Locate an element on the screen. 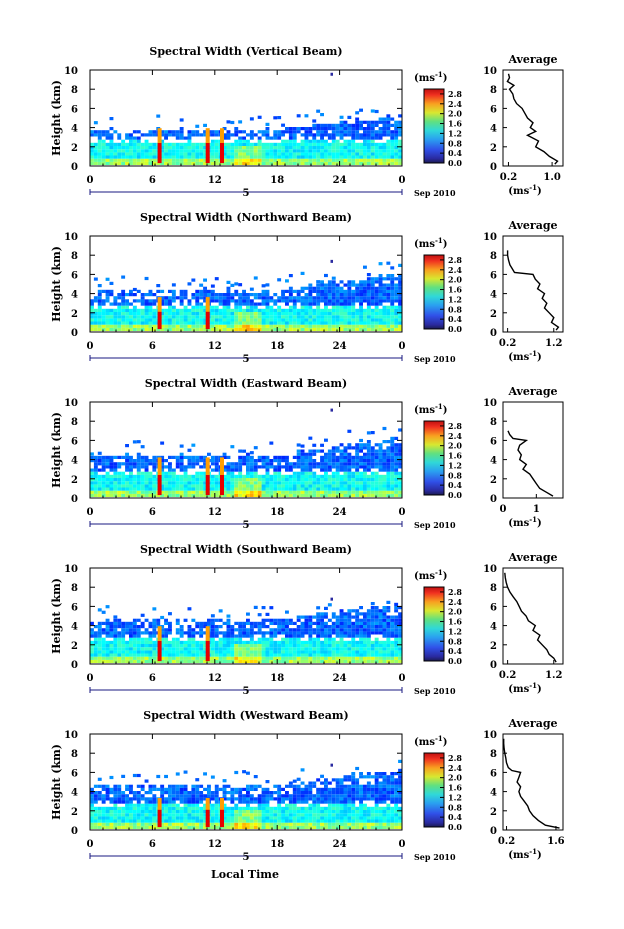  heatmap-spike-cell is located at coordinates (159, 299).